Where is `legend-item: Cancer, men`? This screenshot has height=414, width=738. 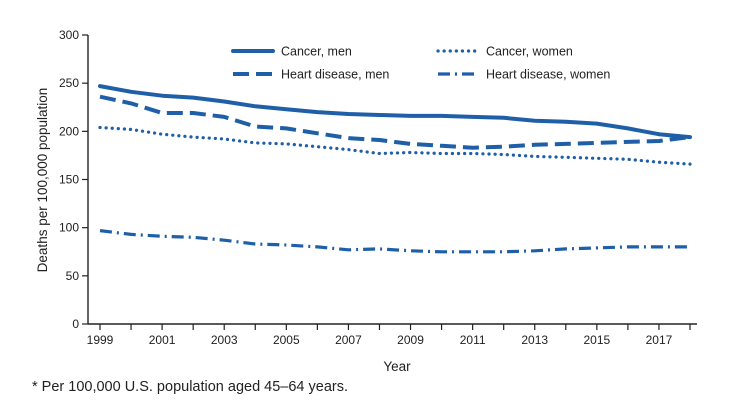 legend-item: Cancer, men is located at coordinates (291, 52).